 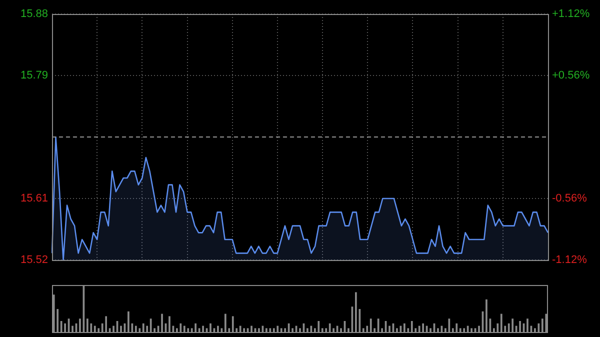 What do you see at coordinates (34, 198) in the screenshot?
I see `y-tick-label: 15.61` at bounding box center [34, 198].